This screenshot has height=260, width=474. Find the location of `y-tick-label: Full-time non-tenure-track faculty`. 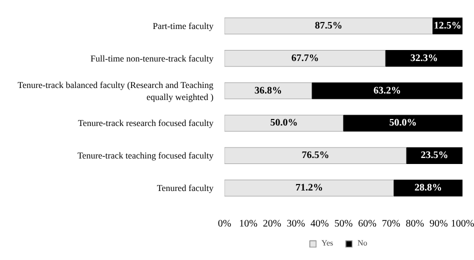

y-tick-label: Full-time non-tenure-track faculty is located at coordinates (152, 58).